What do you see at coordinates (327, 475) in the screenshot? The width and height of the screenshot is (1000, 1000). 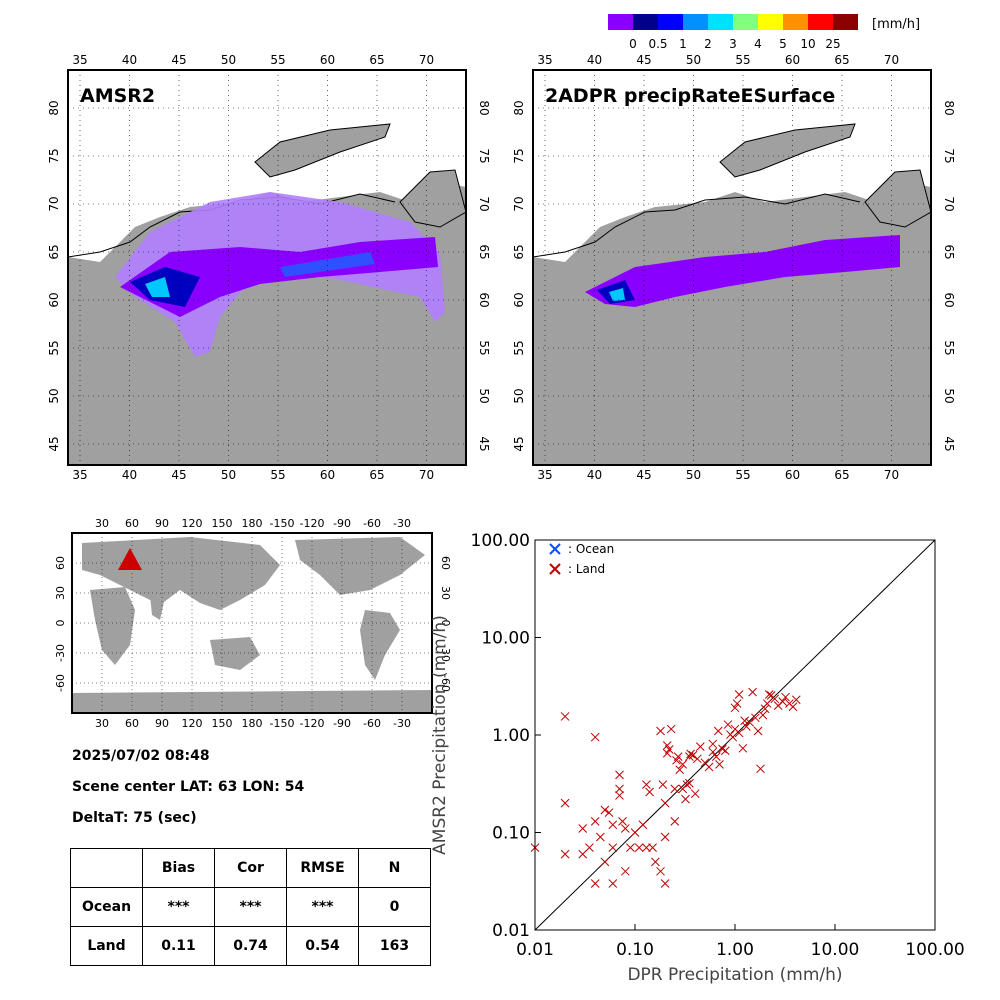 I see `lon-tick-label: 60` at bounding box center [327, 475].